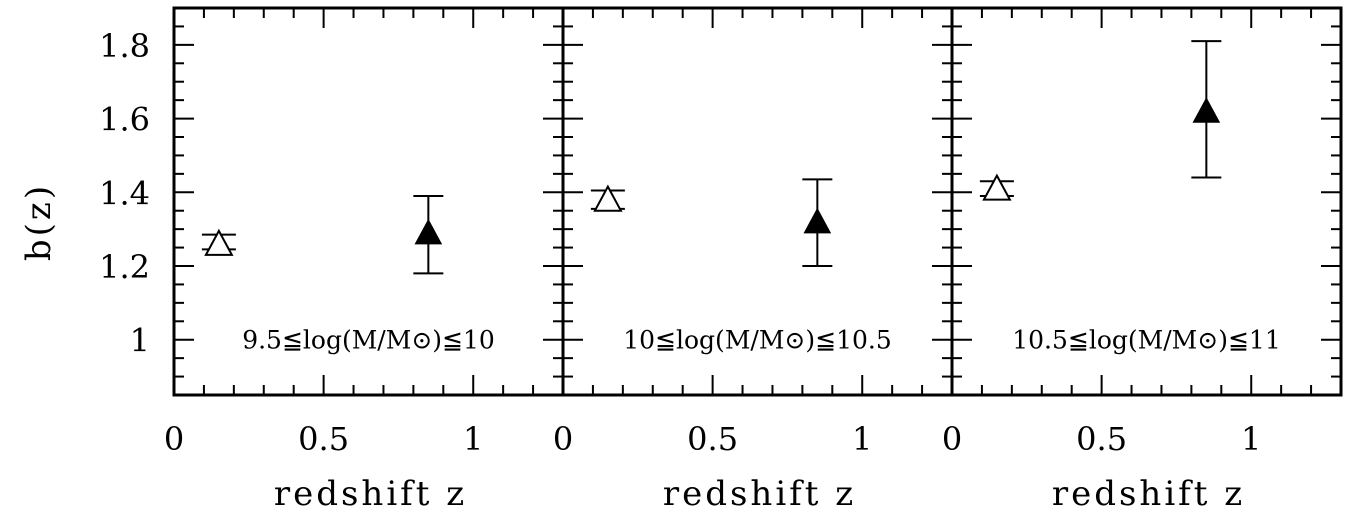 Image resolution: width=1353 pixels, height=513 pixels. What do you see at coordinates (124, 267) in the screenshot?
I see `y-tick-label: 1.2` at bounding box center [124, 267].